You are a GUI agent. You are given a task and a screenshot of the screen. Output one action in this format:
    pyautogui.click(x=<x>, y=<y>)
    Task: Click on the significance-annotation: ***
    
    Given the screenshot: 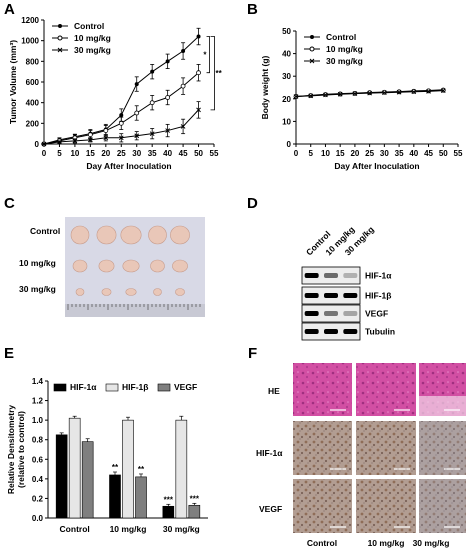 What is the action you would take?
    pyautogui.click(x=195, y=498)
    